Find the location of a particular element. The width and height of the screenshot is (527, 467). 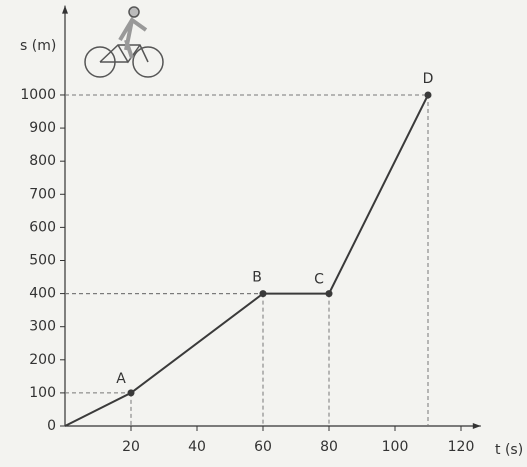

x-tick-label: 40 is located at coordinates (197, 447).